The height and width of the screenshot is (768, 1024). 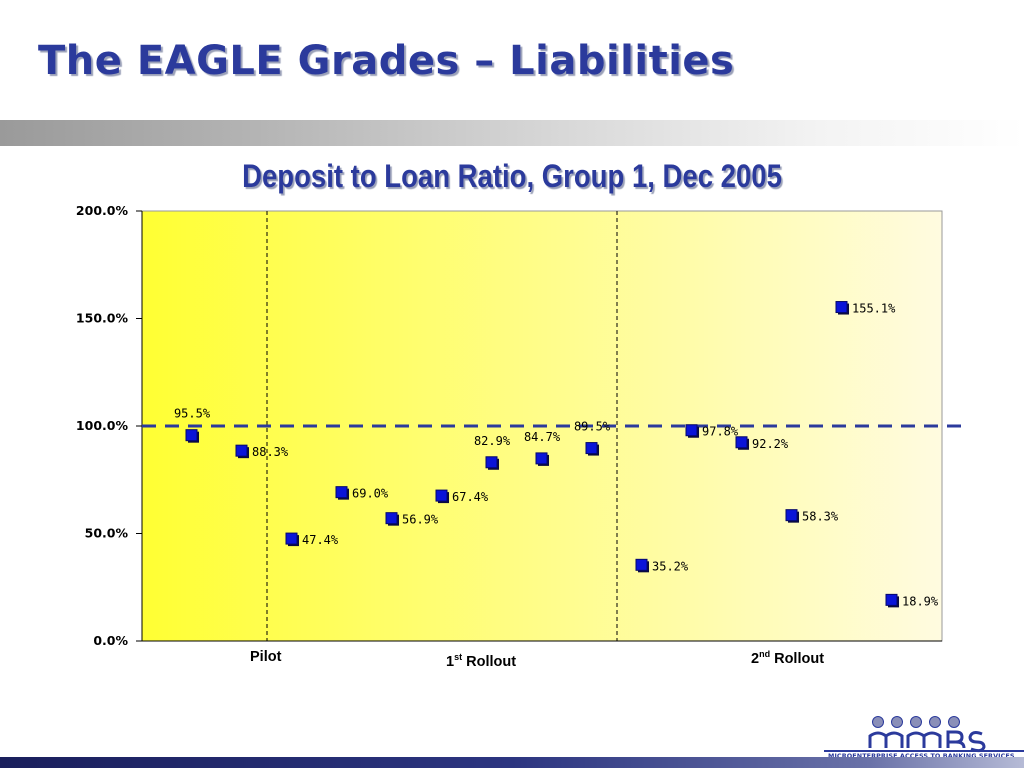 What do you see at coordinates (670, 566) in the screenshot?
I see `data-label: 35.2%` at bounding box center [670, 566].